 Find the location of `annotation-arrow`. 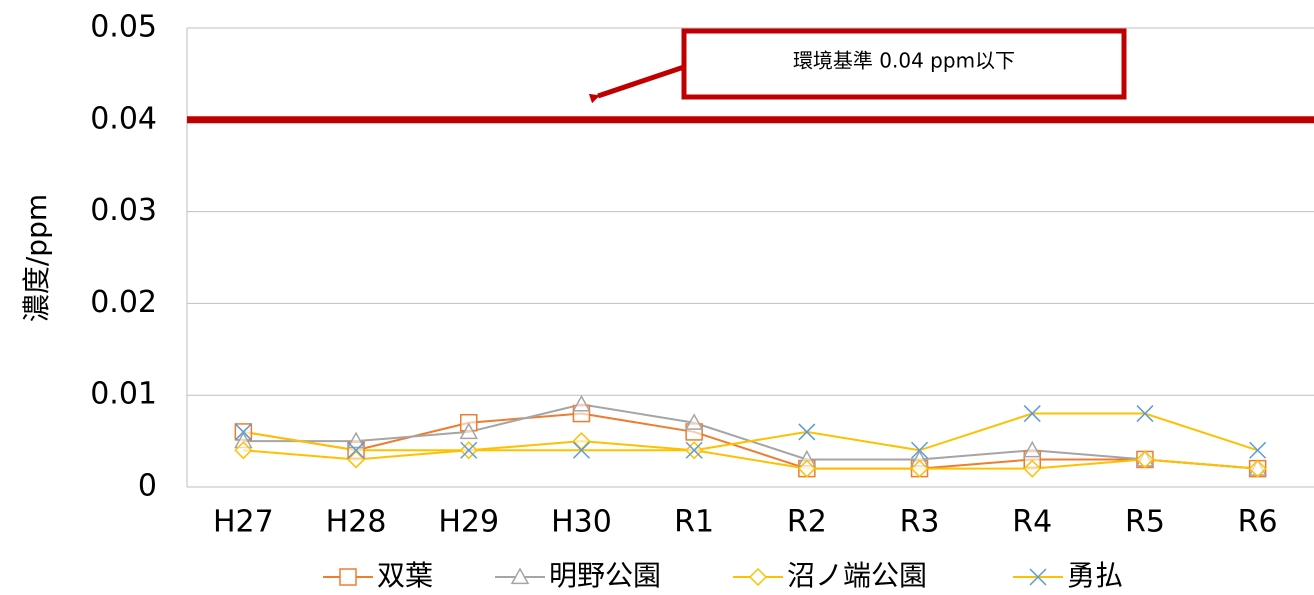

annotation-arrow is located at coordinates (636, 84).